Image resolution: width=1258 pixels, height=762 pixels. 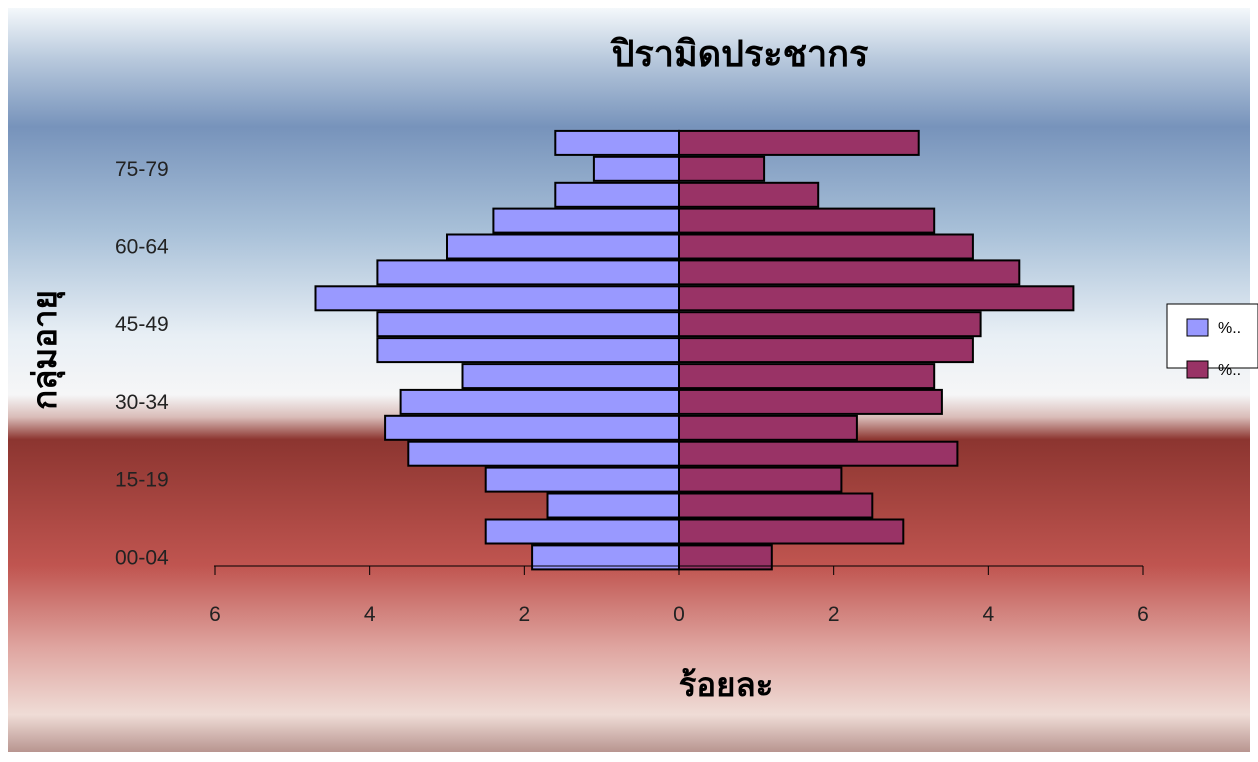 What do you see at coordinates (726, 684) in the screenshot?
I see `x-axis-title: ร้อยละ` at bounding box center [726, 684].